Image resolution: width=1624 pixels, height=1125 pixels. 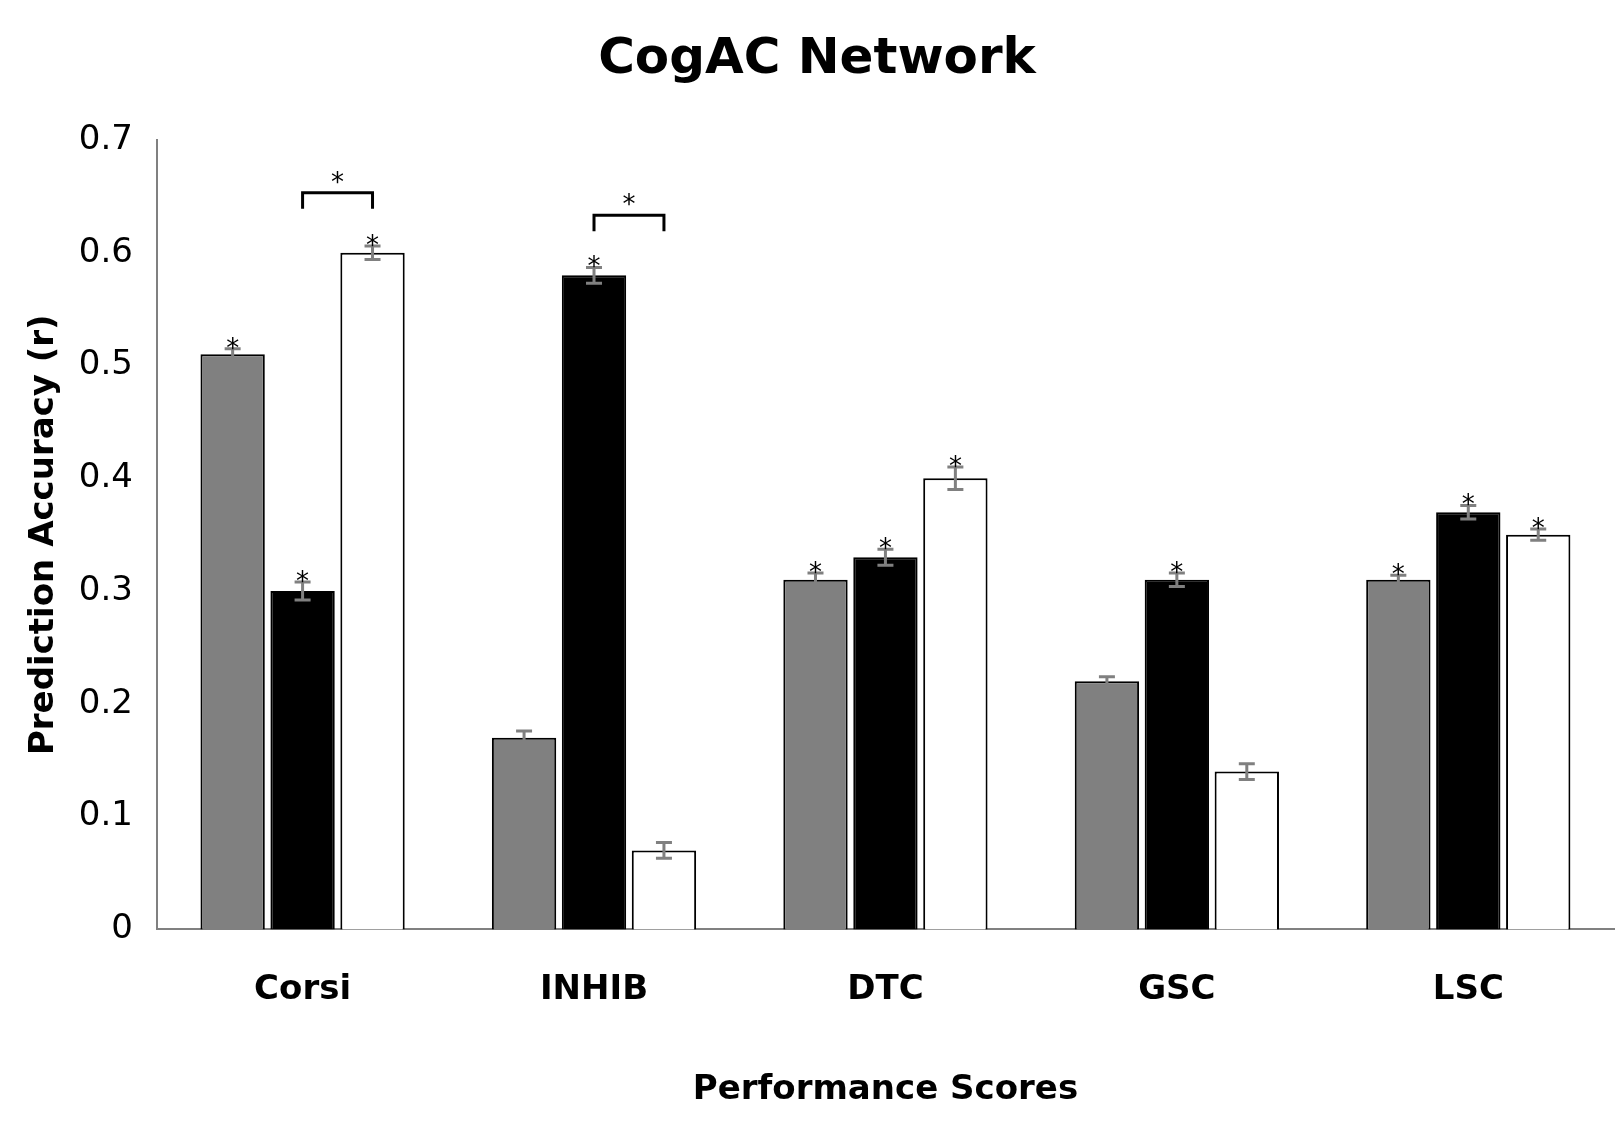 What do you see at coordinates (105, 813) in the screenshot?
I see `y-tick-label: 0.1` at bounding box center [105, 813].